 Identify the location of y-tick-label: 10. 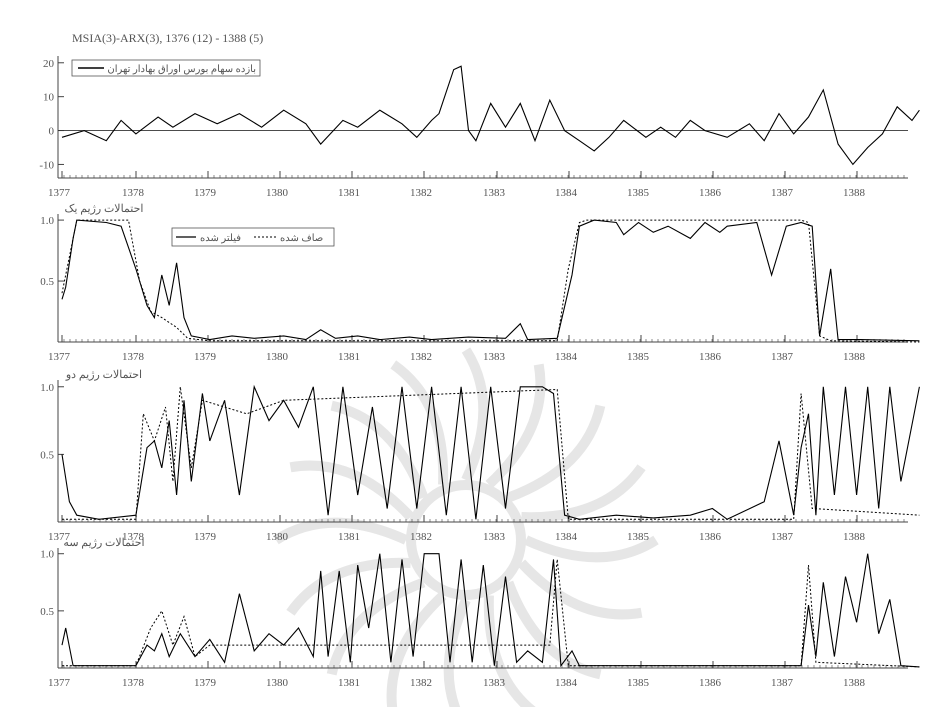
(49, 98).